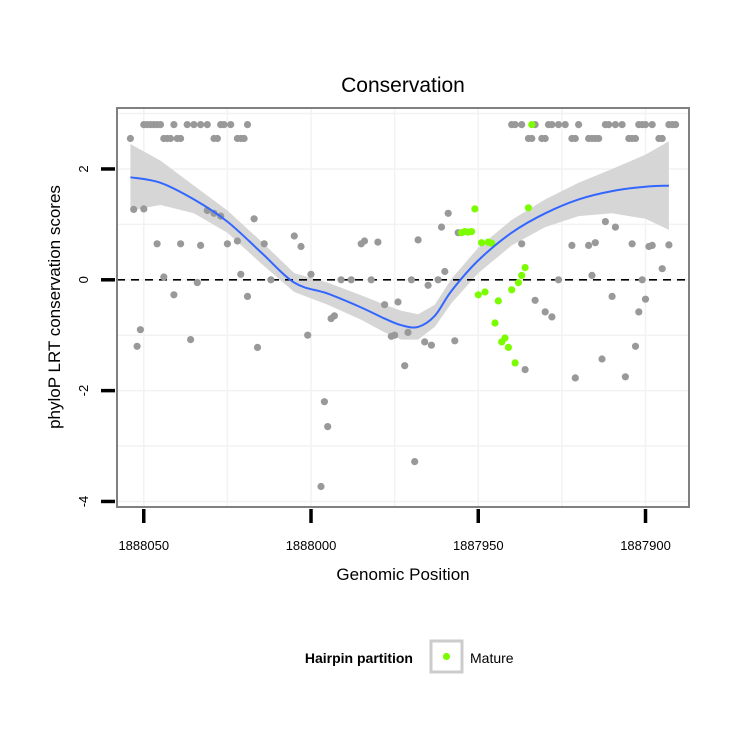 The image size is (750, 750). What do you see at coordinates (143, 545) in the screenshot?
I see `x-tick-label: 1888050` at bounding box center [143, 545].